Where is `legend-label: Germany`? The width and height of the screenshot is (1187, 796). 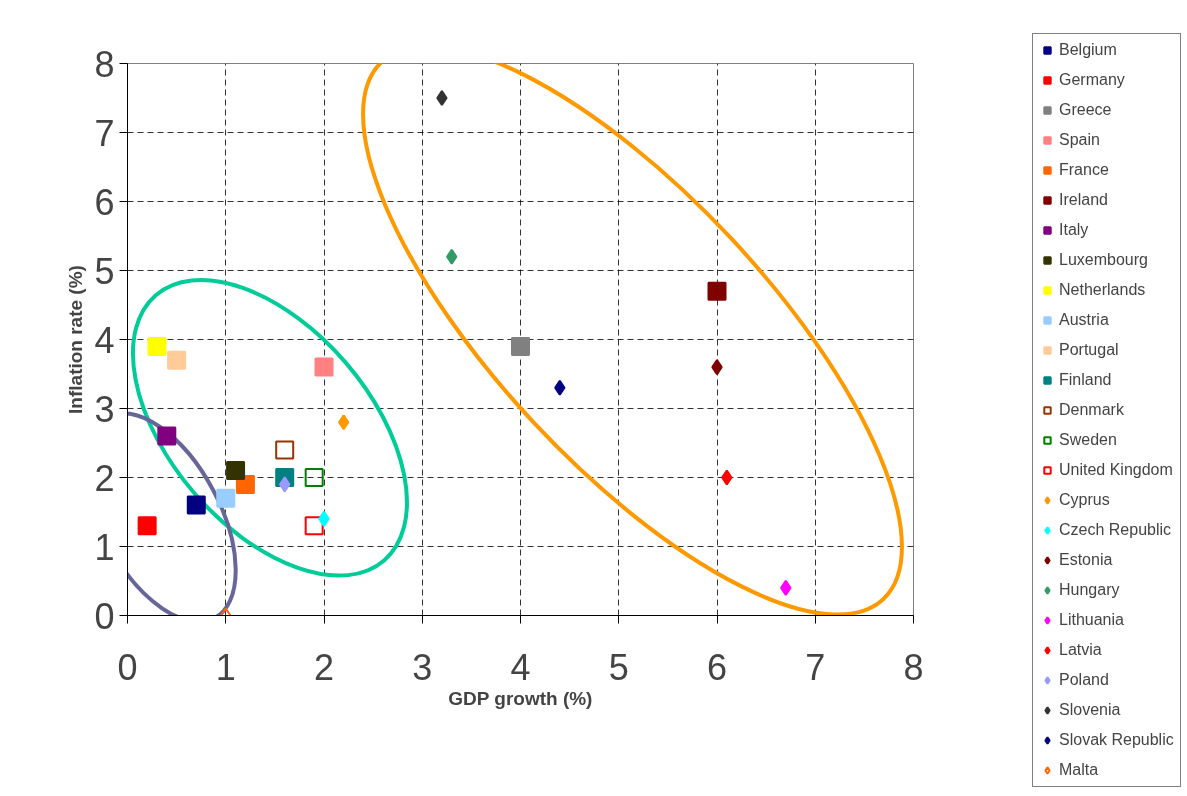
legend-label: Germany is located at coordinates (1092, 80).